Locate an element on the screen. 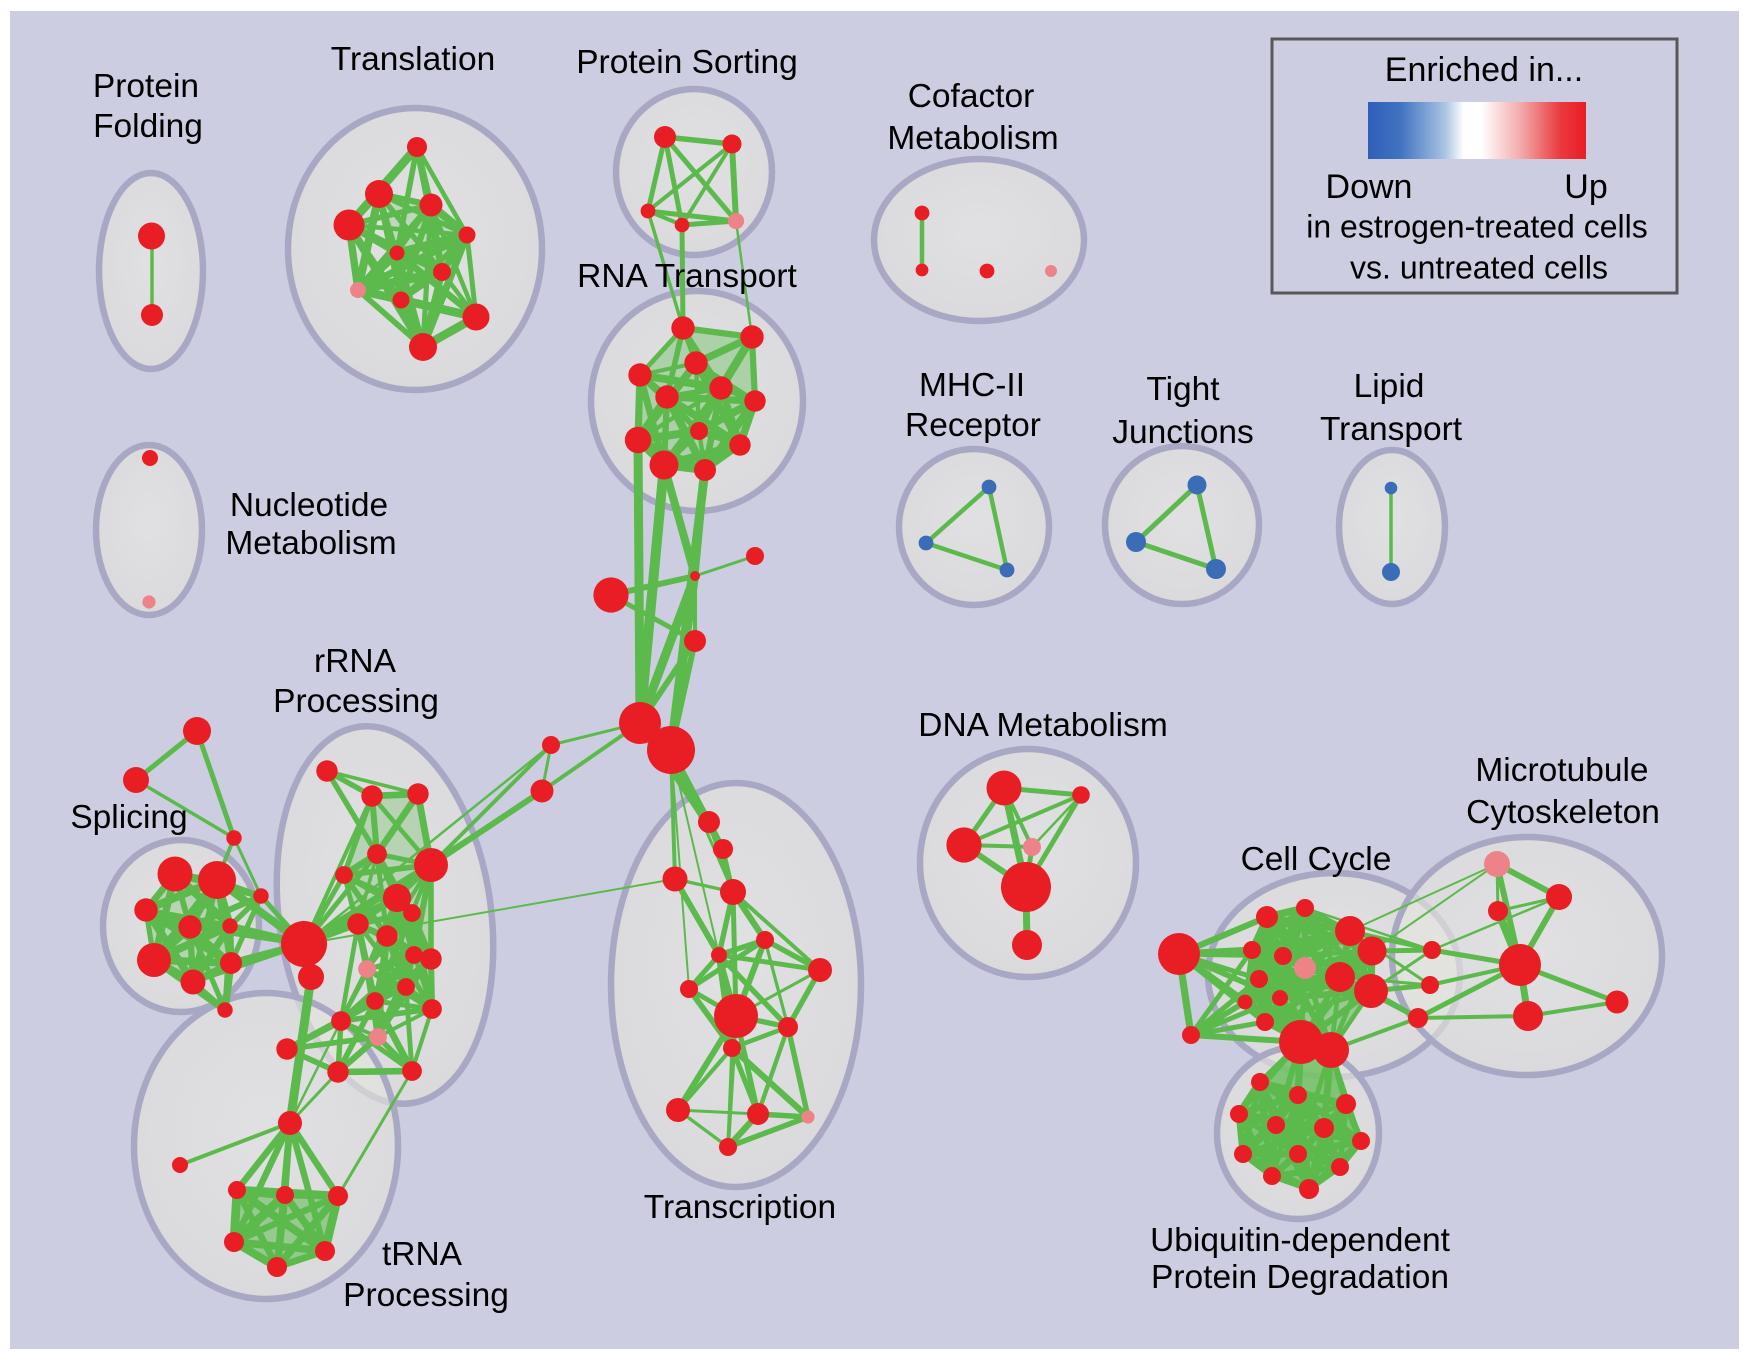 This screenshot has width=1750, height=1365. svg-text: vs. untreated cells is located at coordinates (1479, 267).